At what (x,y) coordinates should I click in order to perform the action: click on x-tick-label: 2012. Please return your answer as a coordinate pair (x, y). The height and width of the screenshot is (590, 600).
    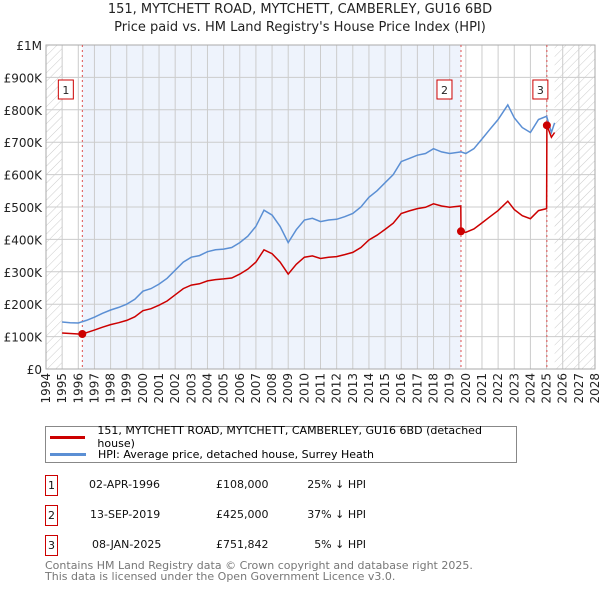
    Looking at the image, I should click on (337, 388).